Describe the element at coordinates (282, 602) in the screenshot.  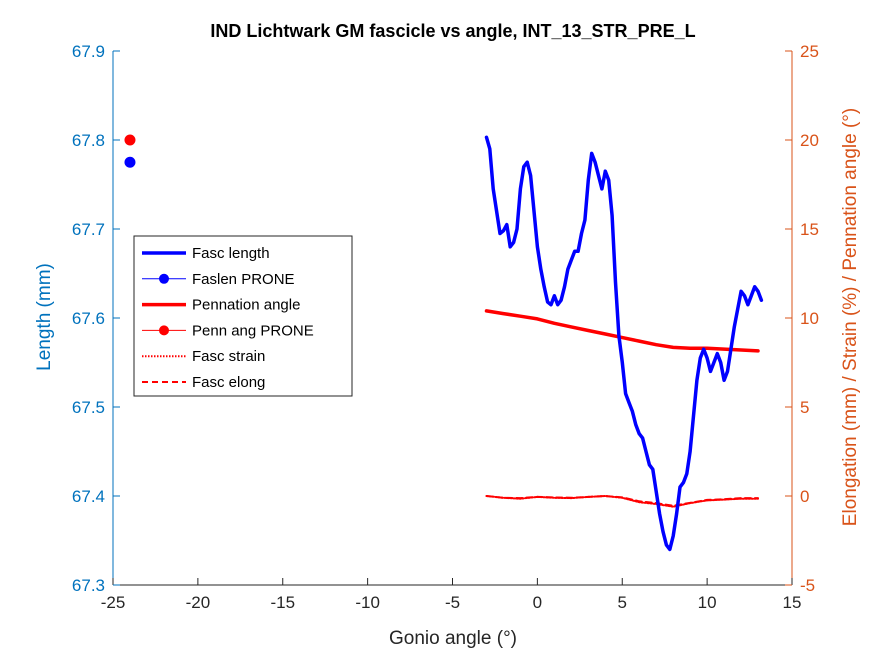
I see `x-tick-label: -15` at that location.